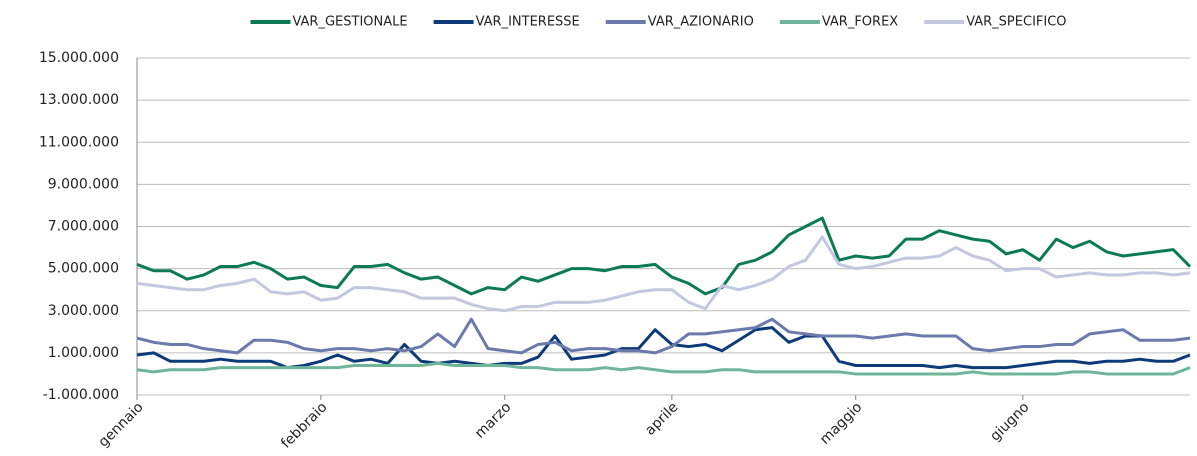 The height and width of the screenshot is (456, 1197). Describe the element at coordinates (83, 184) in the screenshot. I see `y-tick-label: 9.000.000` at that location.